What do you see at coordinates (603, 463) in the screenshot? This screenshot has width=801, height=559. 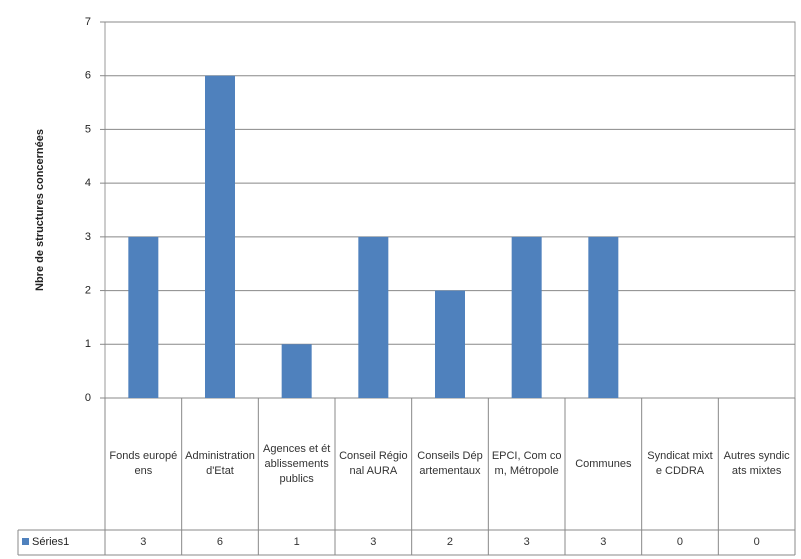 I see `x-tick-label: Communes` at bounding box center [603, 463].